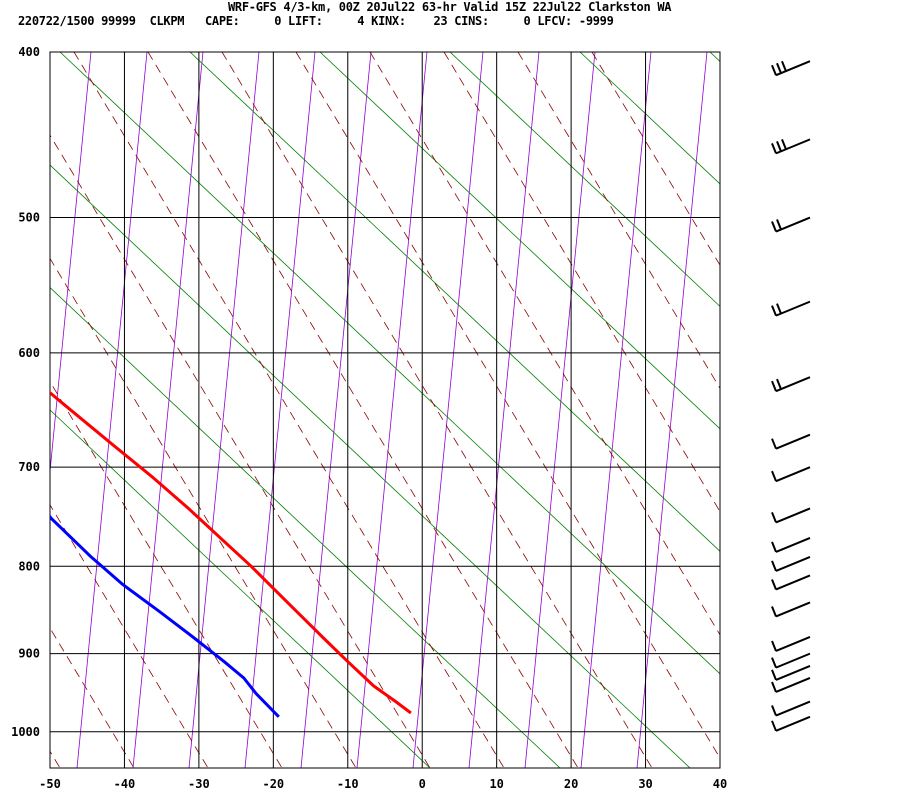 Image resolution: width=900 pixels, height=800 pixels. Describe the element at coordinates (720, 784) in the screenshot. I see `x-tick-label: 40` at that location.